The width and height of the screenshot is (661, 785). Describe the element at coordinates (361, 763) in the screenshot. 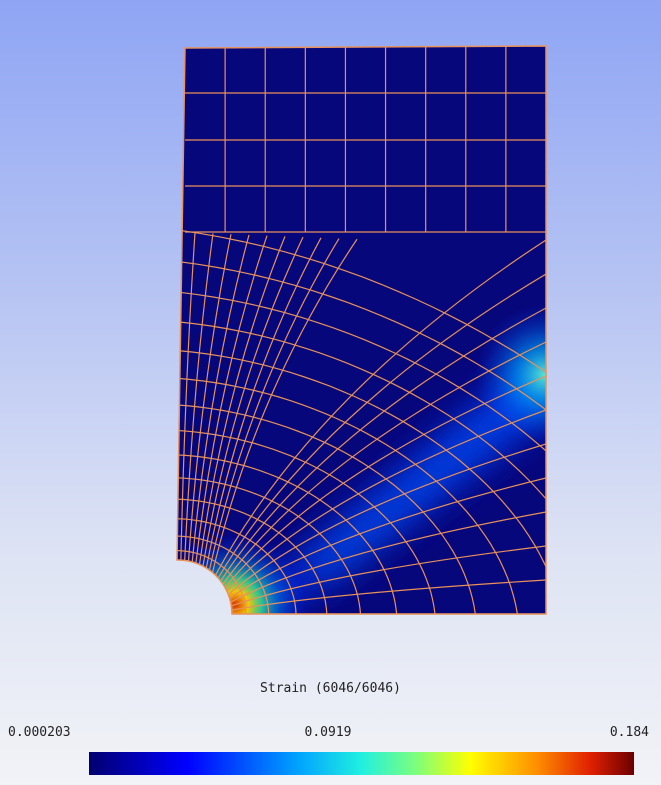

I see `colorbar` at that location.